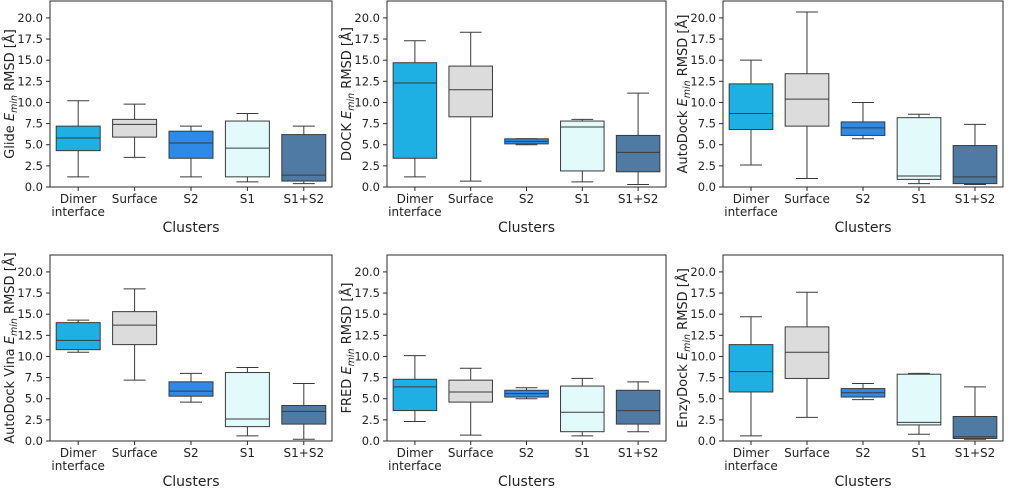 The image size is (1011, 496). Describe the element at coordinates (371, 124) in the screenshot. I see `y-tick-label: 7.5` at that location.